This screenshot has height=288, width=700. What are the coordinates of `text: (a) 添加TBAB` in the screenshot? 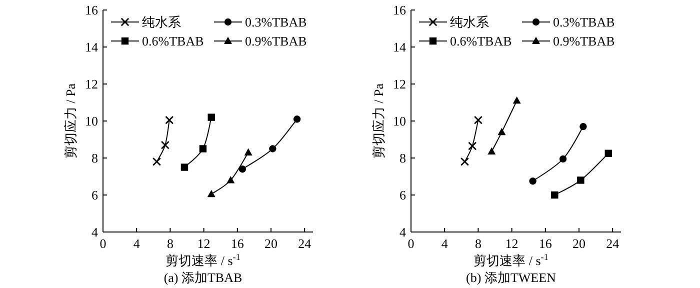 It's located at (203, 277).